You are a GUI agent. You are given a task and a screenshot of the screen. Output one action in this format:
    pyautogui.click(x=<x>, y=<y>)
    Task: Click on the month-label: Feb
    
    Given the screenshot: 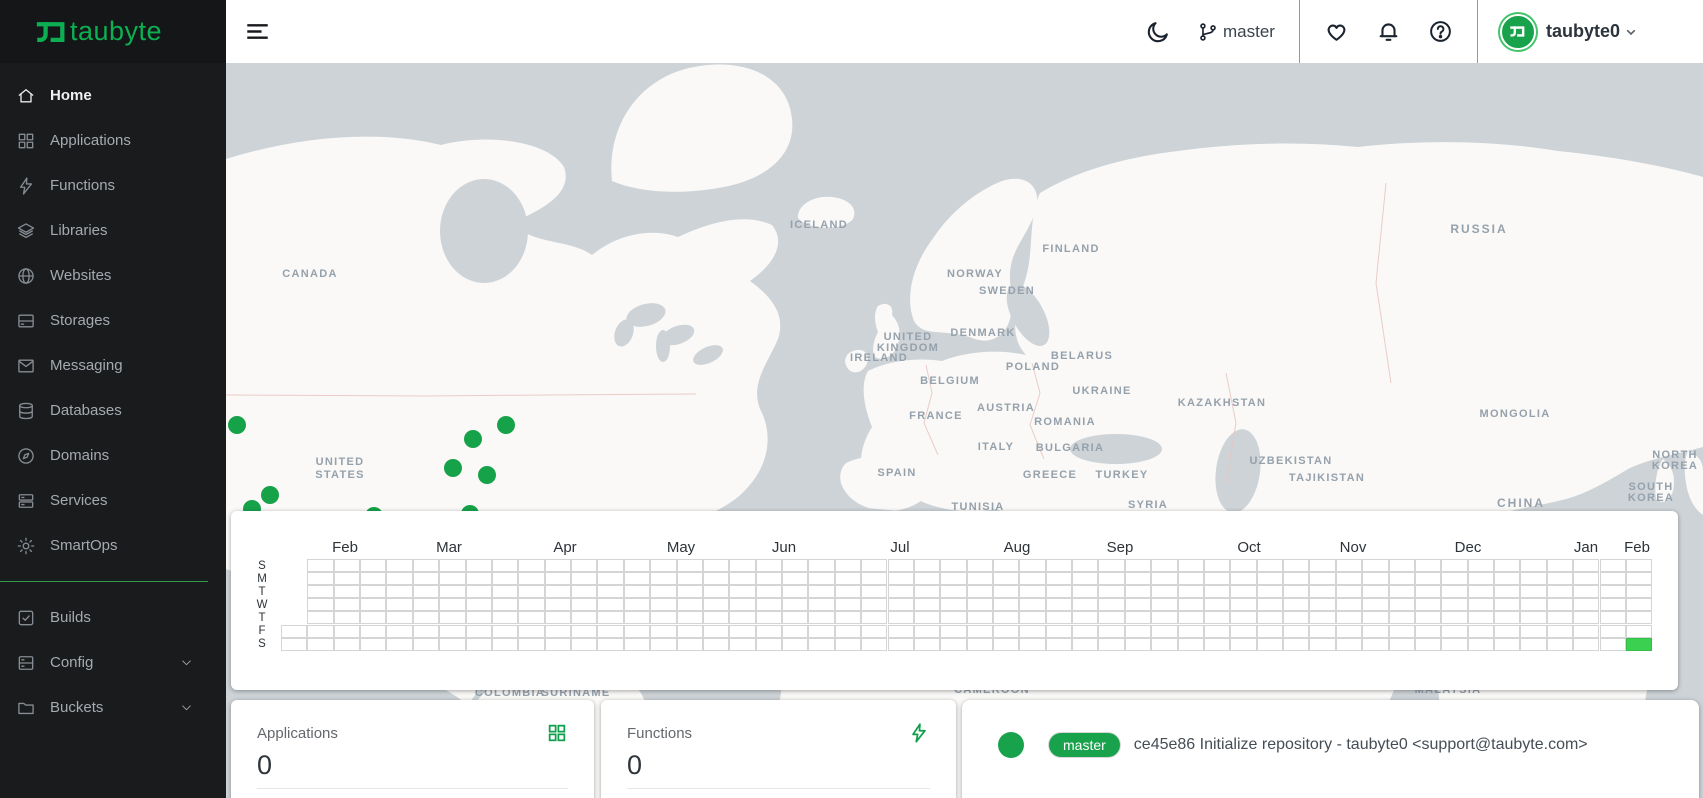 What is the action you would take?
    pyautogui.click(x=345, y=547)
    